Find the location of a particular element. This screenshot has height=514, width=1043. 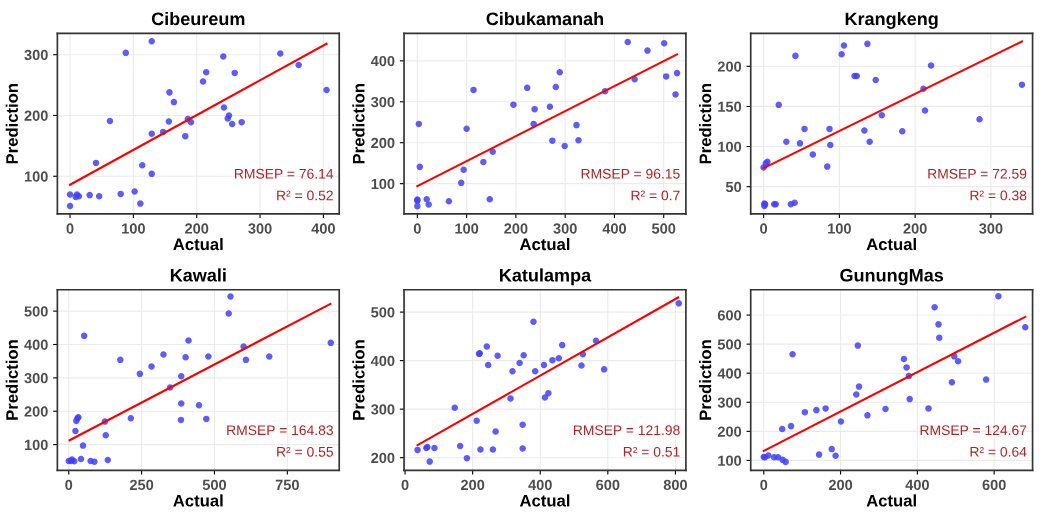

annotation: RMSEP = 121.98 is located at coordinates (626, 430).